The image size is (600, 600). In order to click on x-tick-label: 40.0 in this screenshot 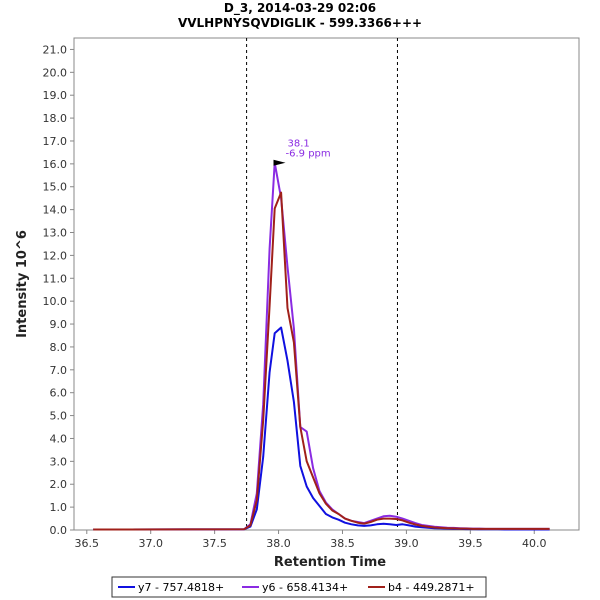, I will do `click(534, 543)`.